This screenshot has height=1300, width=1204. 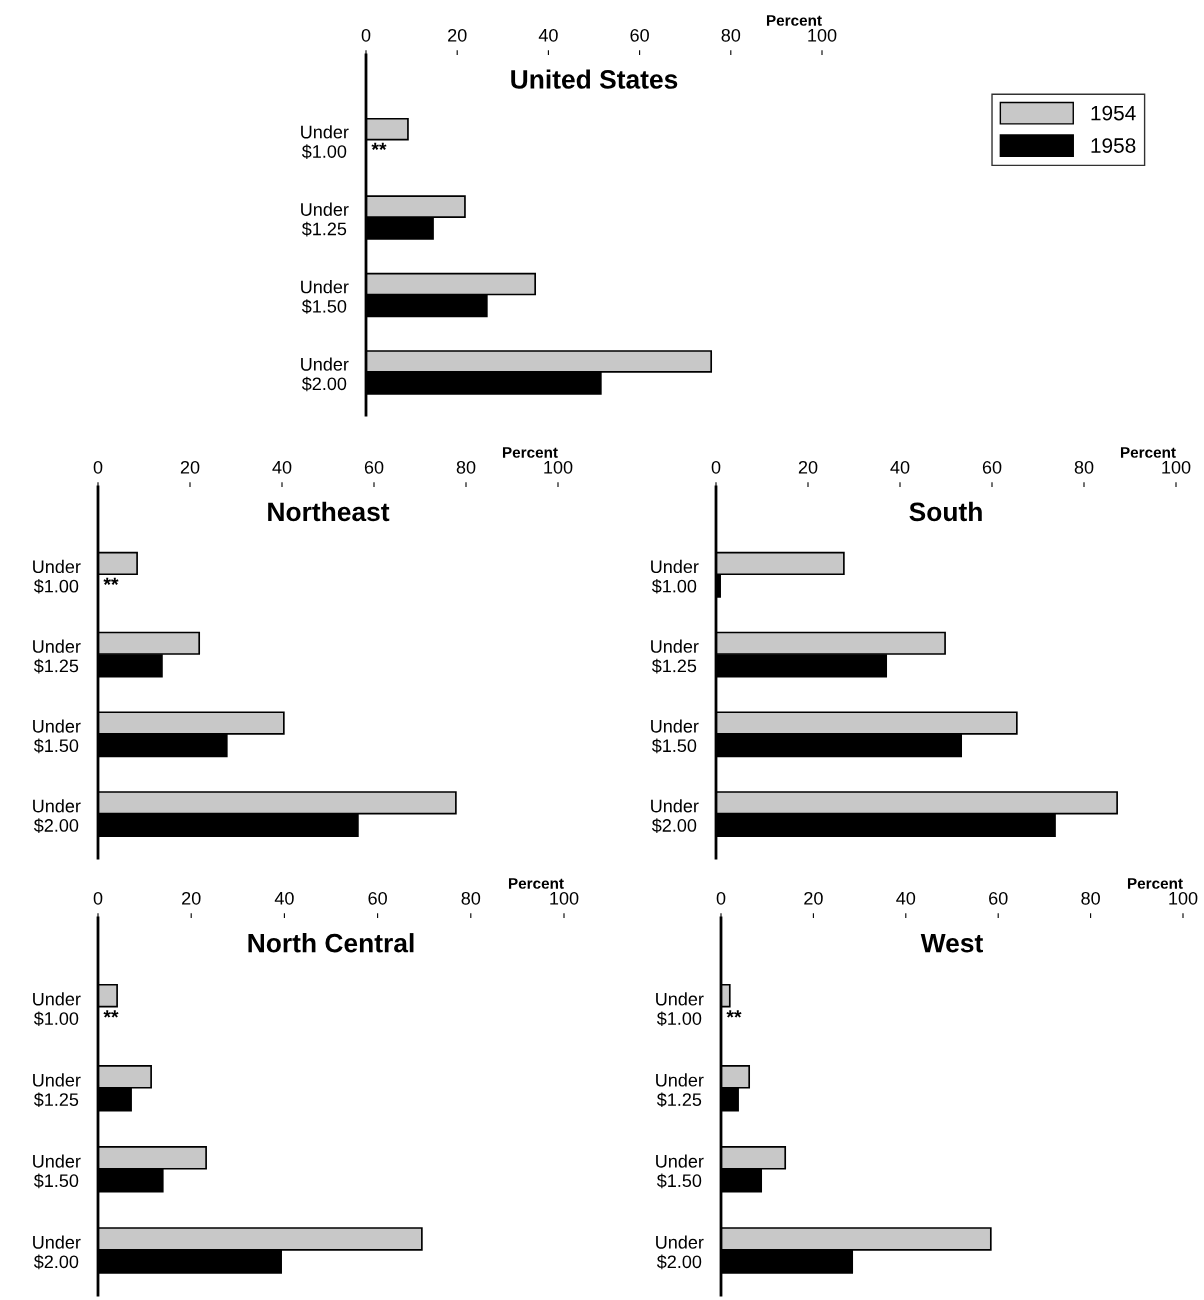 What do you see at coordinates (331, 943) in the screenshot?
I see `chart-title: North Central` at bounding box center [331, 943].